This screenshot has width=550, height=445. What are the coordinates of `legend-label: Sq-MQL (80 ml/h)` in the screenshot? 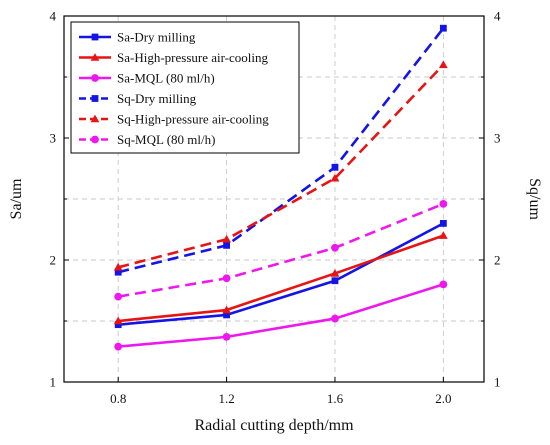 It's located at (166, 139).